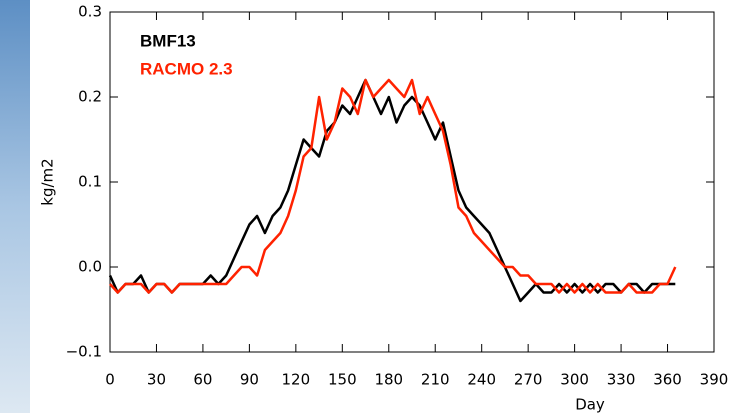 Image resolution: width=743 pixels, height=413 pixels. I want to click on x-tick-label: 240, so click(481, 380).